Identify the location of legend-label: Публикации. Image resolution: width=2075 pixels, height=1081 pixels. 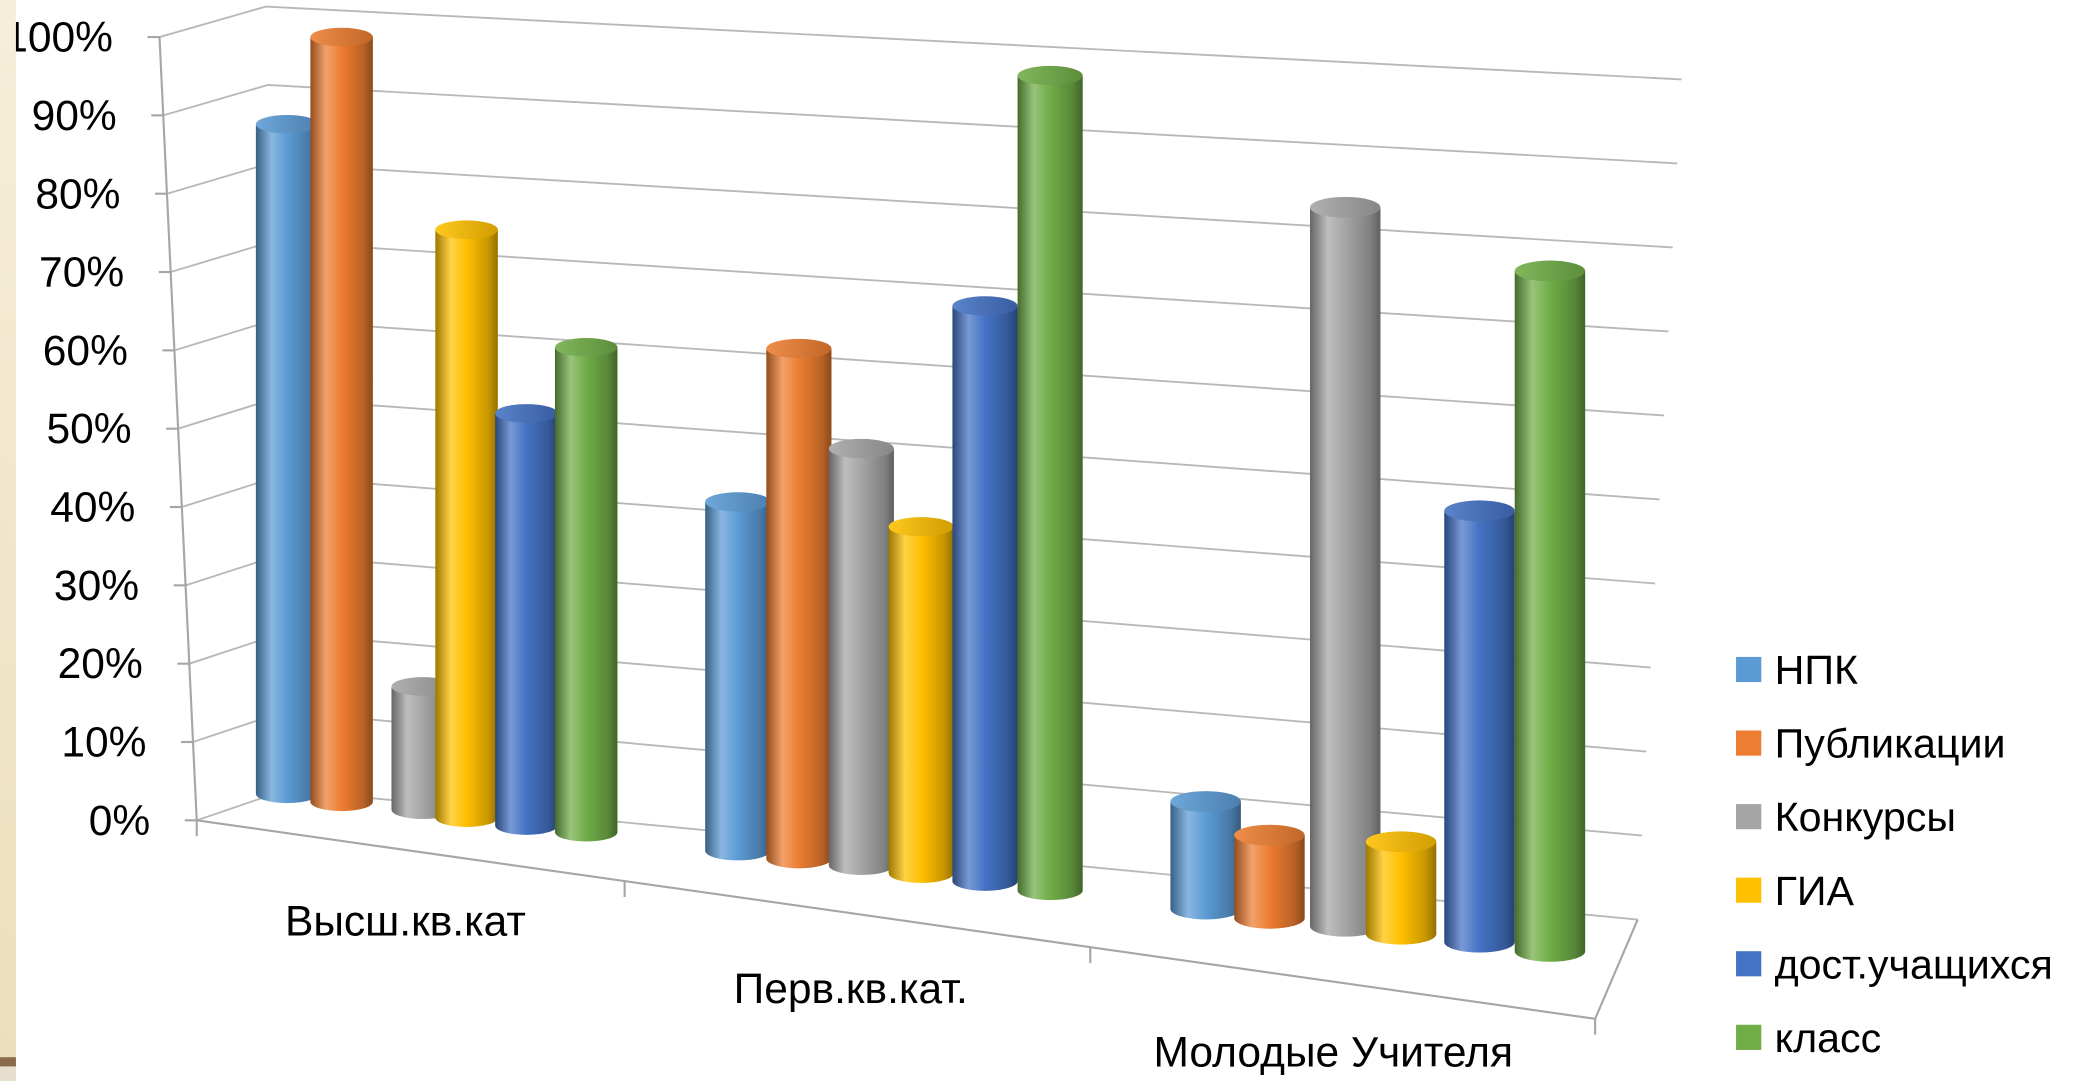
(1890, 744).